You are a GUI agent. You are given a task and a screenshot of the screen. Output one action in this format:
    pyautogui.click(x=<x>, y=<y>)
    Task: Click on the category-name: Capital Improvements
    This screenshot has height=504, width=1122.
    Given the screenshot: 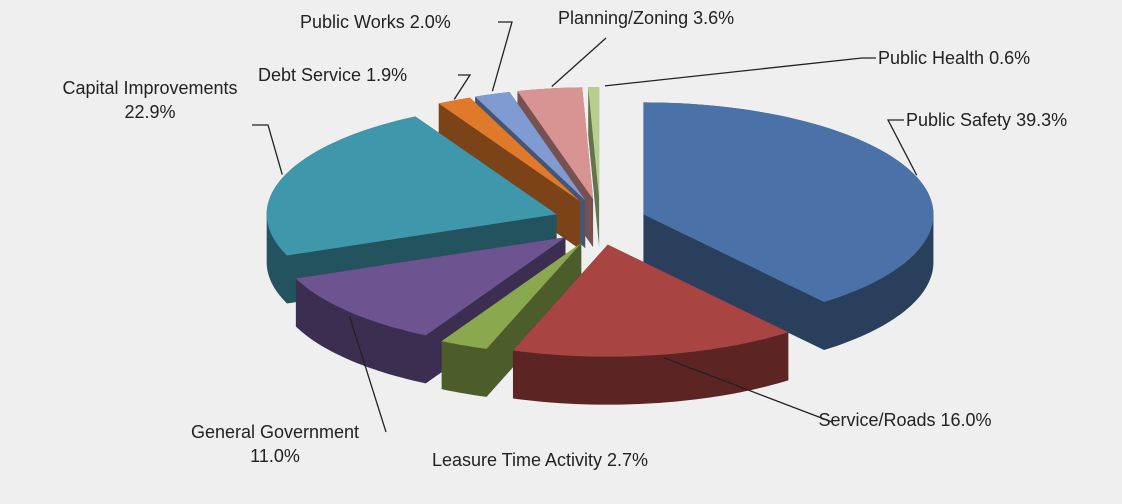 What is the action you would take?
    pyautogui.click(x=150, y=88)
    